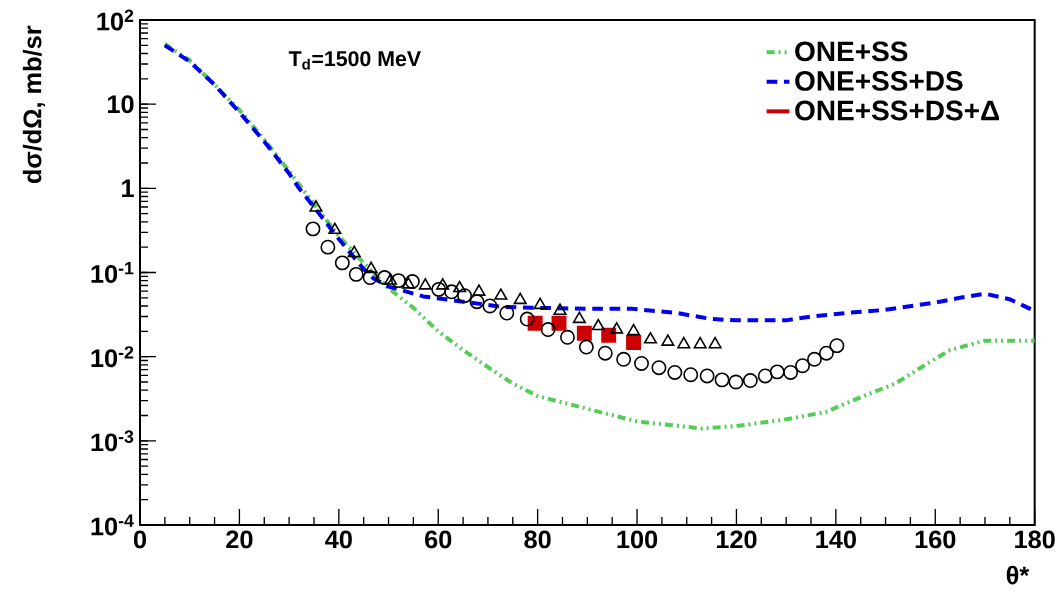 The width and height of the screenshot is (1062, 602). I want to click on y-tick-label: 10$^{-2}$, so click(112, 357).